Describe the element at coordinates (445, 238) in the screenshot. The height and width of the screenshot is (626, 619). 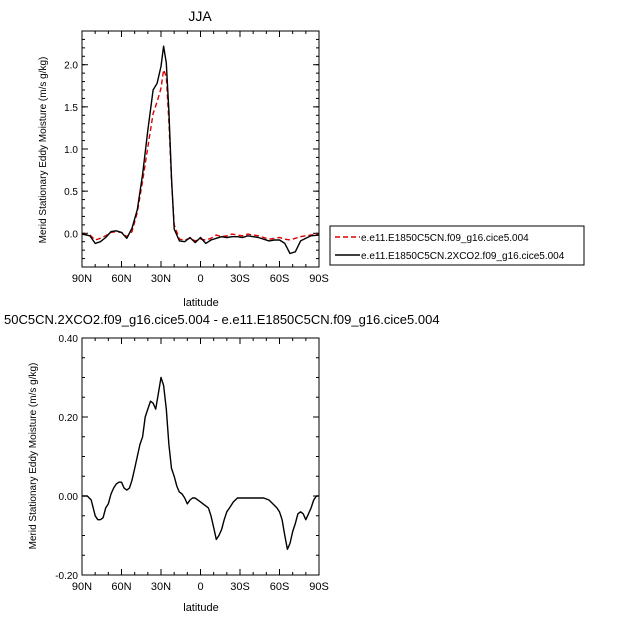
I see `legend-label-control: e.e11.E1850C5CN.f09_g16.cice5.004` at that location.